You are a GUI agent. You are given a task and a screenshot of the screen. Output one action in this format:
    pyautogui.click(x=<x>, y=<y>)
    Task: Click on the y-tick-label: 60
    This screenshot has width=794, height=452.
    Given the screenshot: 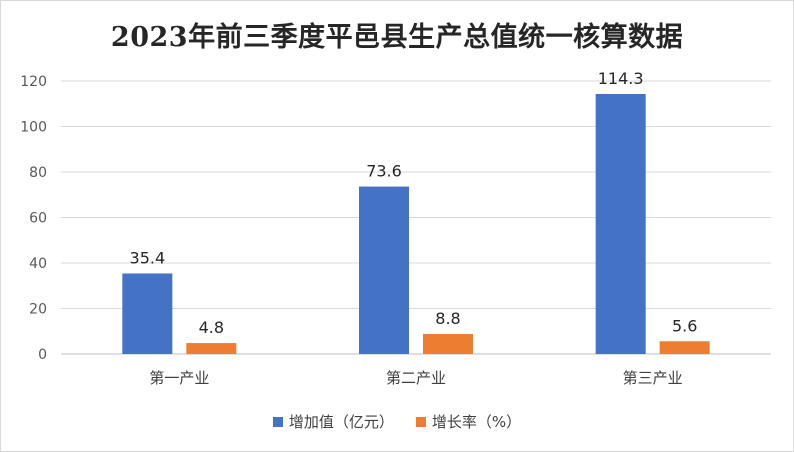 What is the action you would take?
    pyautogui.click(x=38, y=219)
    